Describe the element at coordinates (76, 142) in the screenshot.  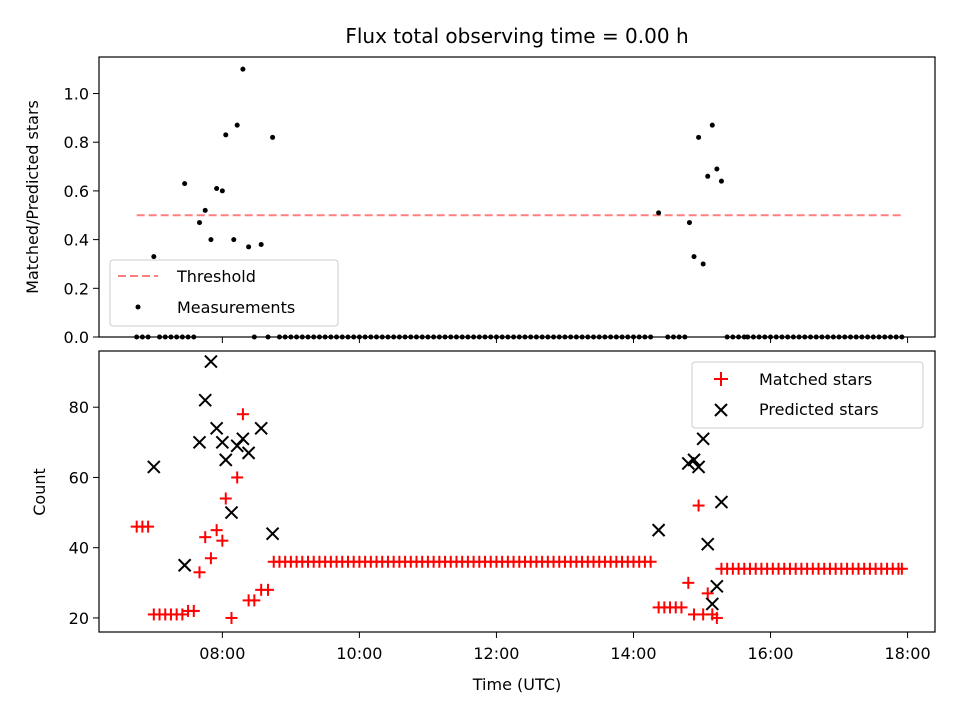
I see `ratio-y-tick-label: 0.8` at that location.